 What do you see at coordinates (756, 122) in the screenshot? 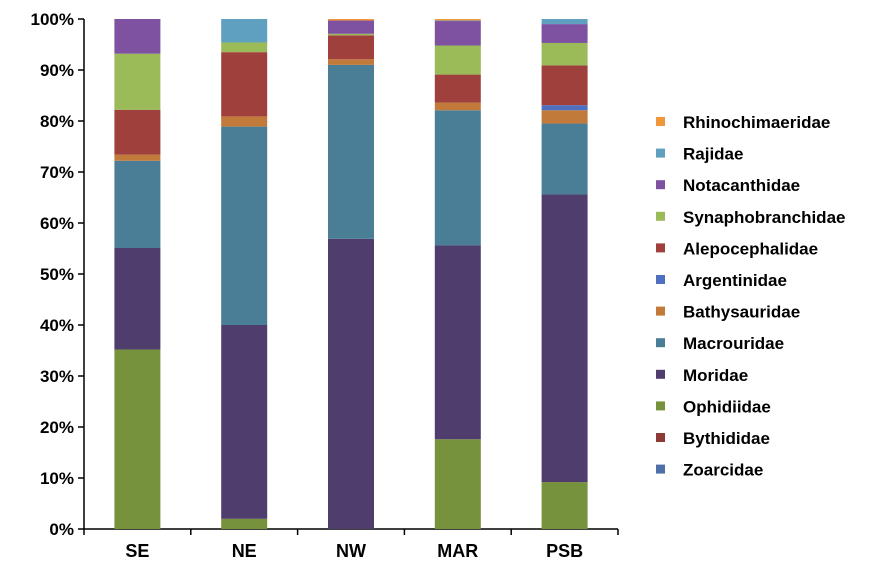
I see `legend-label: Rhinochimaeridae` at bounding box center [756, 122].